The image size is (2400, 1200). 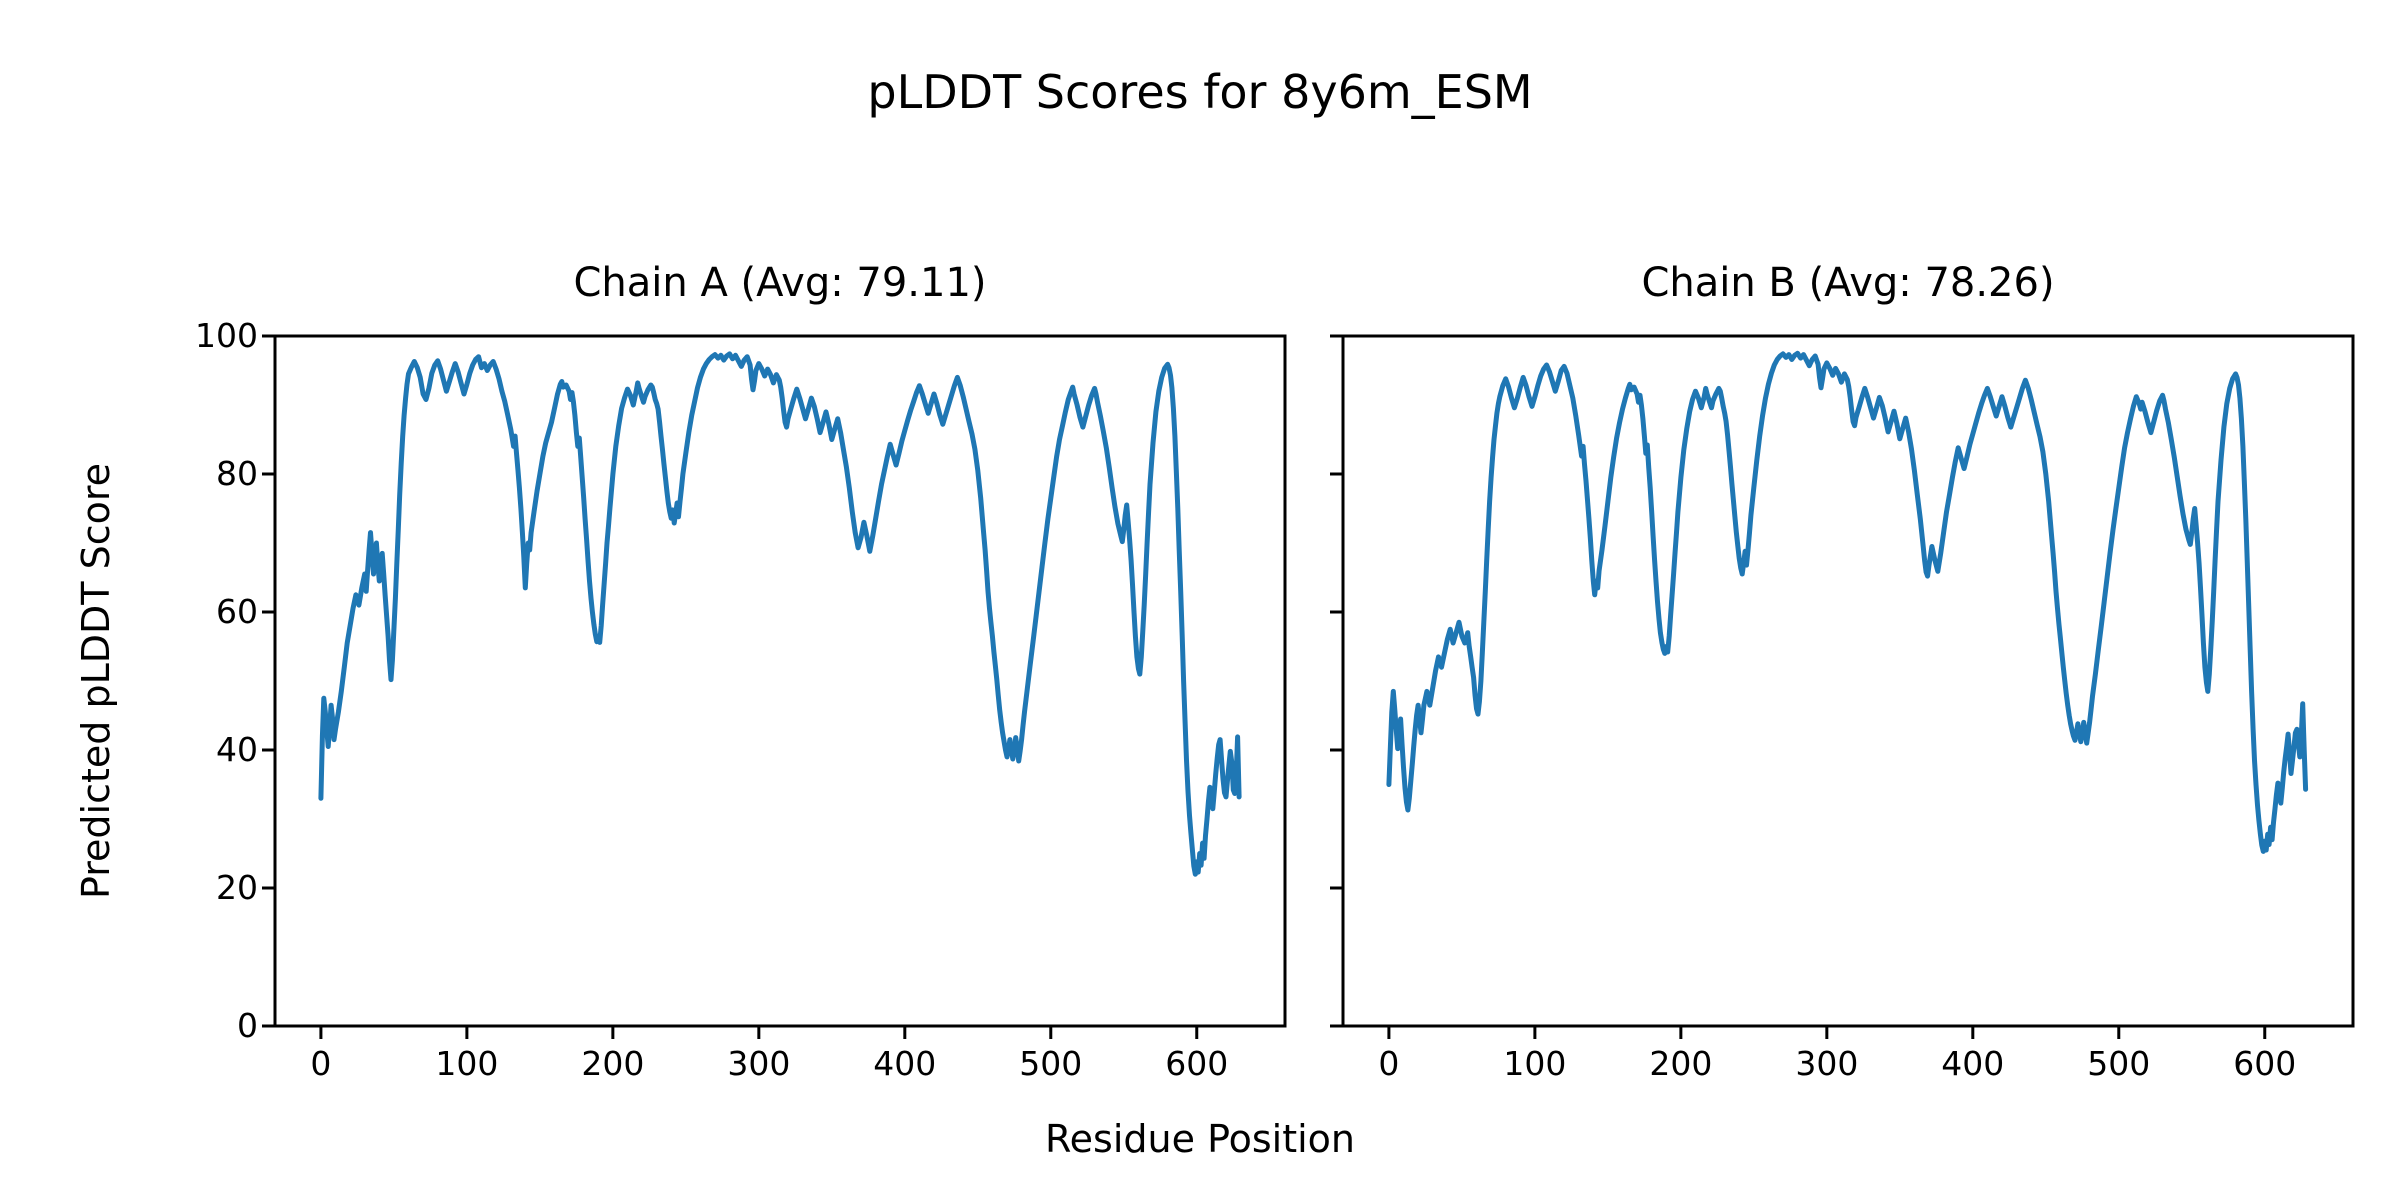 I want to click on chain-a-title: Chain A (Avg: 79.11), so click(x=780, y=283).